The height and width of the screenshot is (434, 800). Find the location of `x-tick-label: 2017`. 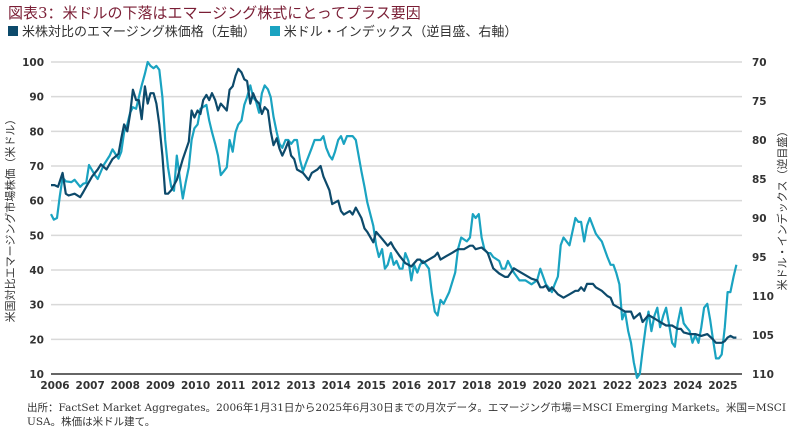

x-tick-label: 2017 is located at coordinates (441, 386).